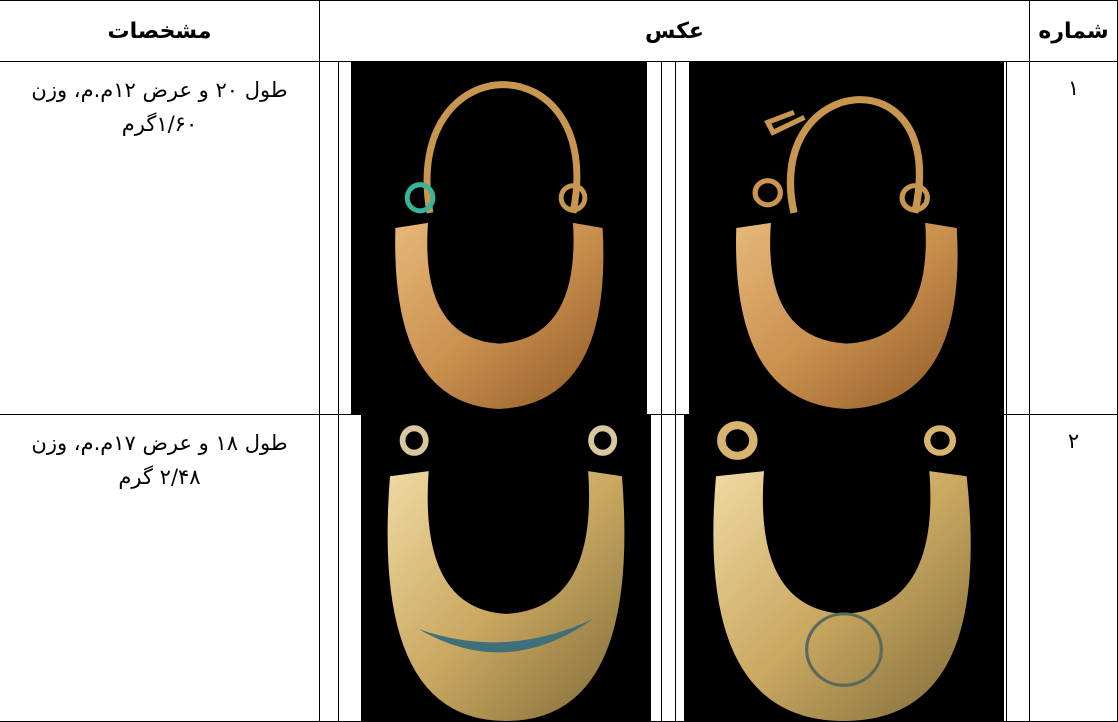  Describe the element at coordinates (160, 238) in the screenshot. I see `spec-cell: طول ۲۰ و عرض ۱۲م.م، وزن ۱/۶۰گرم` at that location.